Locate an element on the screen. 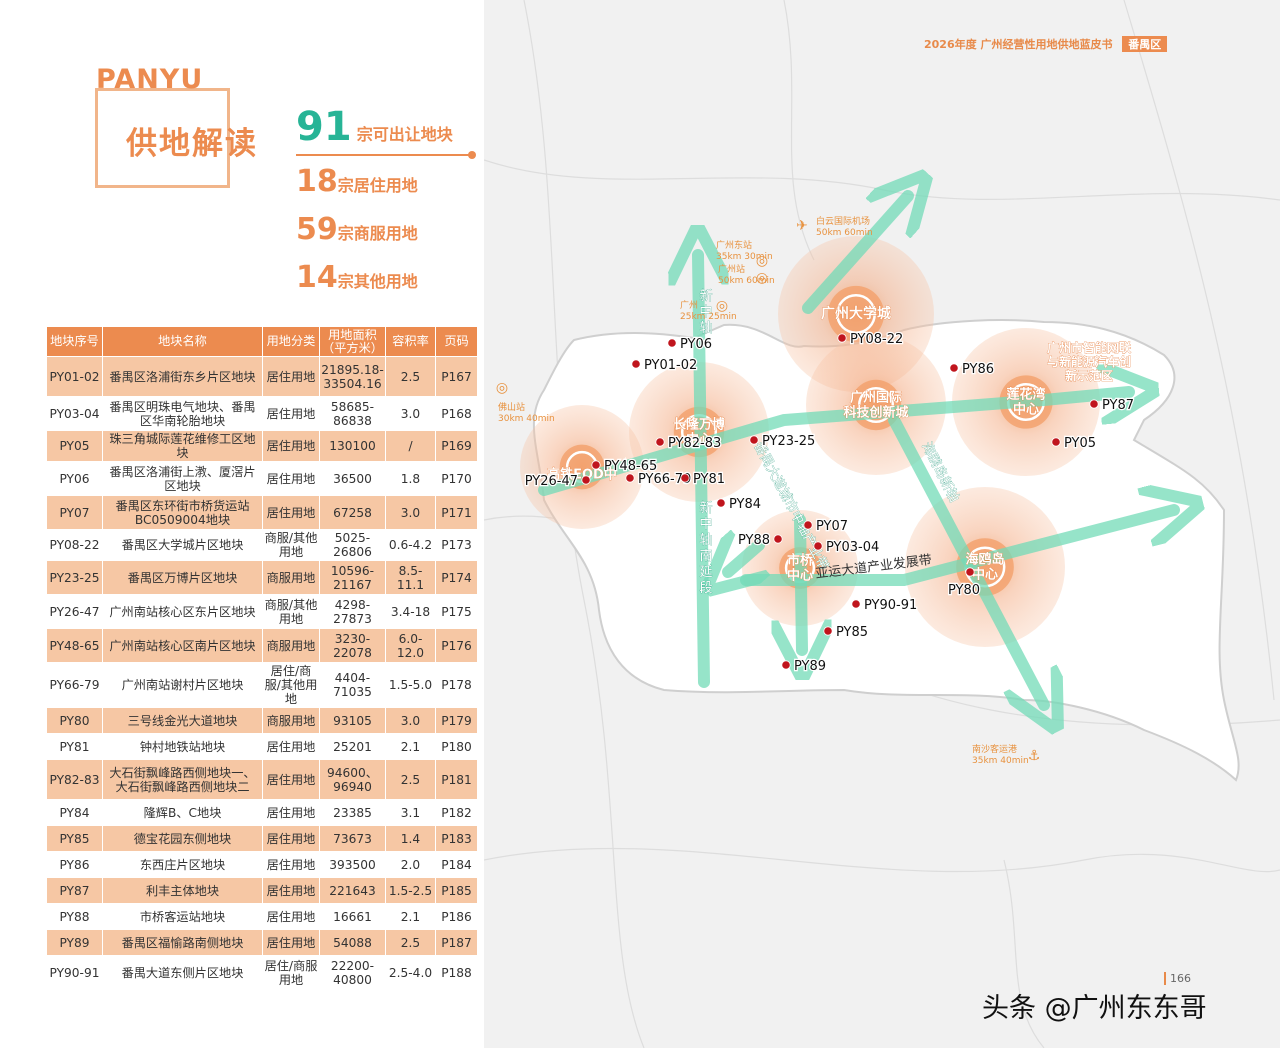 The image size is (1280, 1048). cell-page: P183 is located at coordinates (456, 838).